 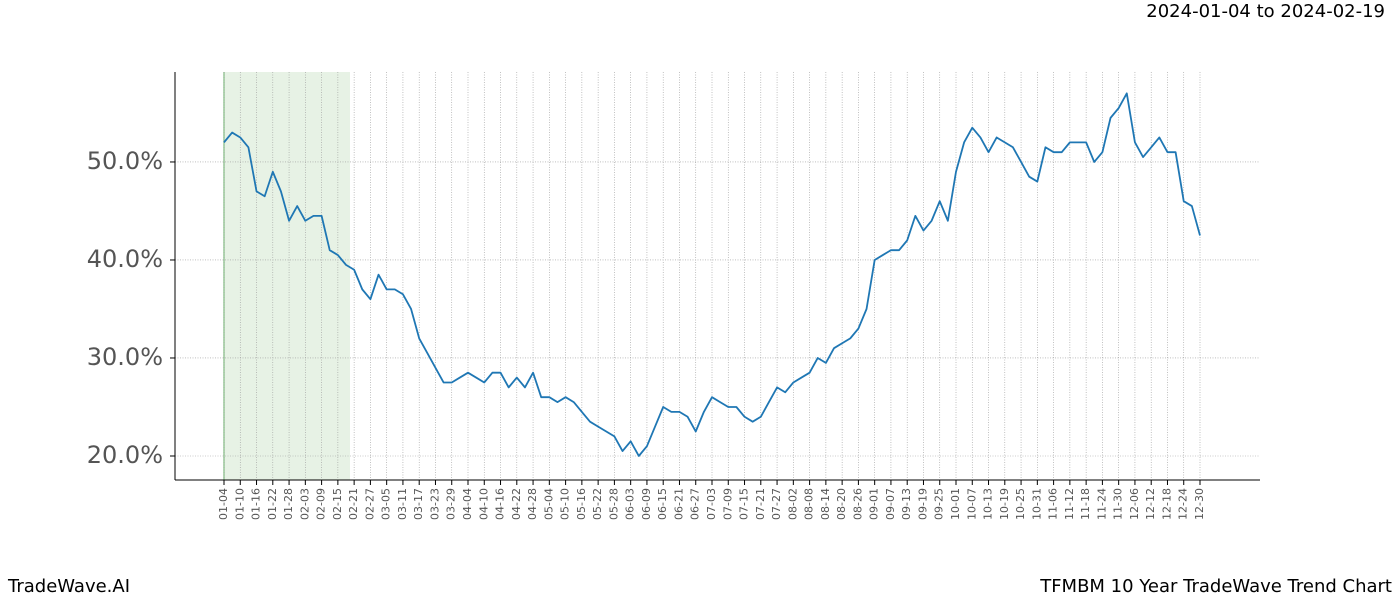 I want to click on x-tick-label: 10-25, so click(x=1020, y=504).